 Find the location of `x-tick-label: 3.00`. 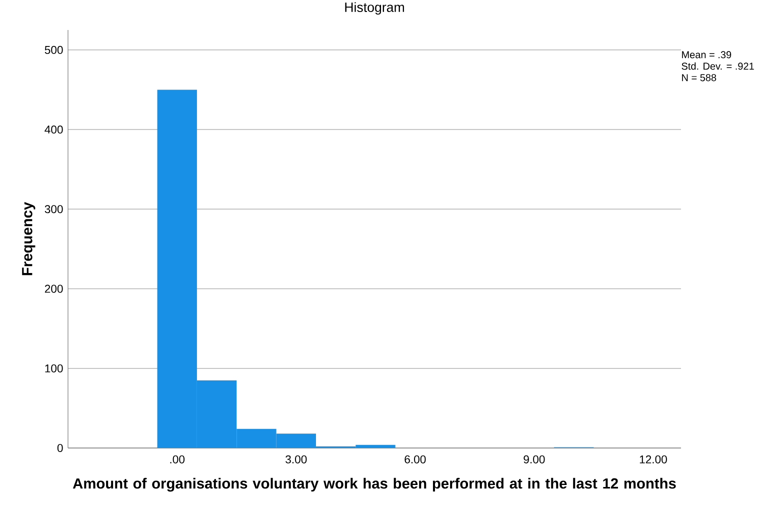

x-tick-label: 3.00 is located at coordinates (296, 459).